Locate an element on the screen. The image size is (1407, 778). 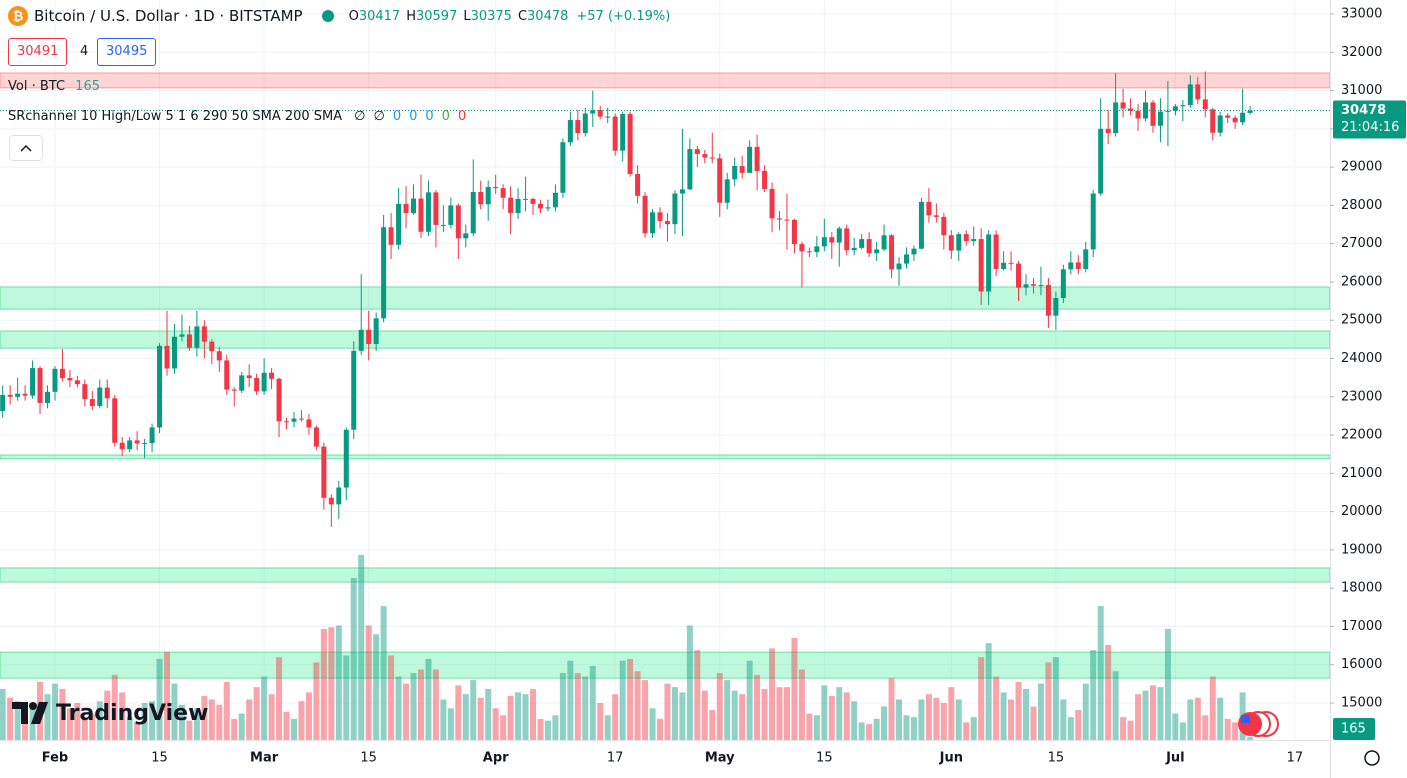
indicator-value: 0 is located at coordinates (413, 116).